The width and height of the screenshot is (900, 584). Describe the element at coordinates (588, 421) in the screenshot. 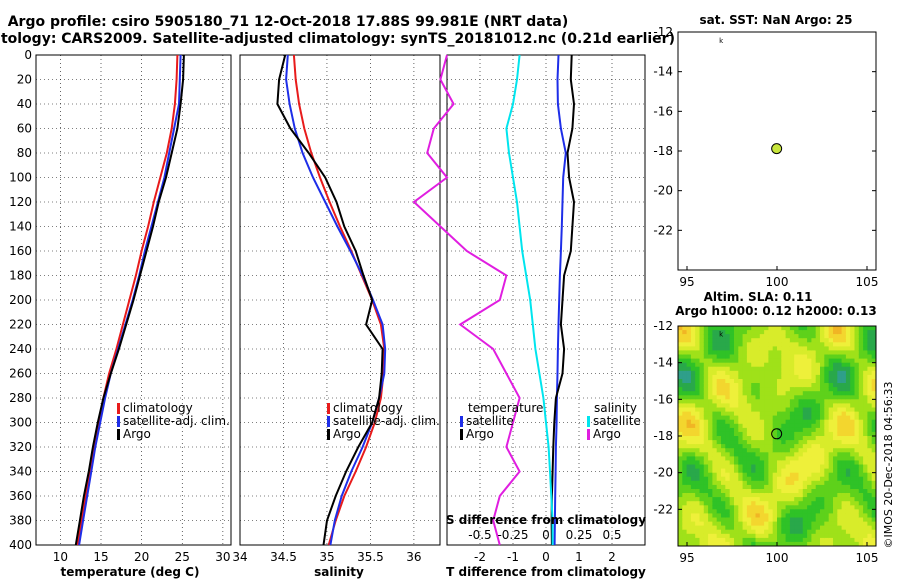

I see `difference-legend-s-swatch` at that location.